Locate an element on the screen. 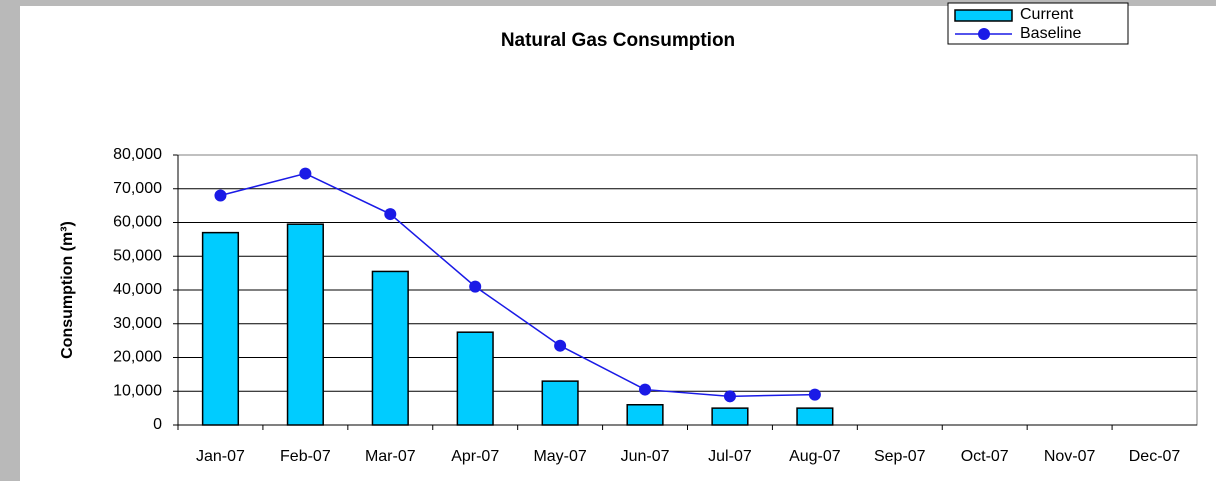  x-tick-label: Dec-07 is located at coordinates (1155, 456).